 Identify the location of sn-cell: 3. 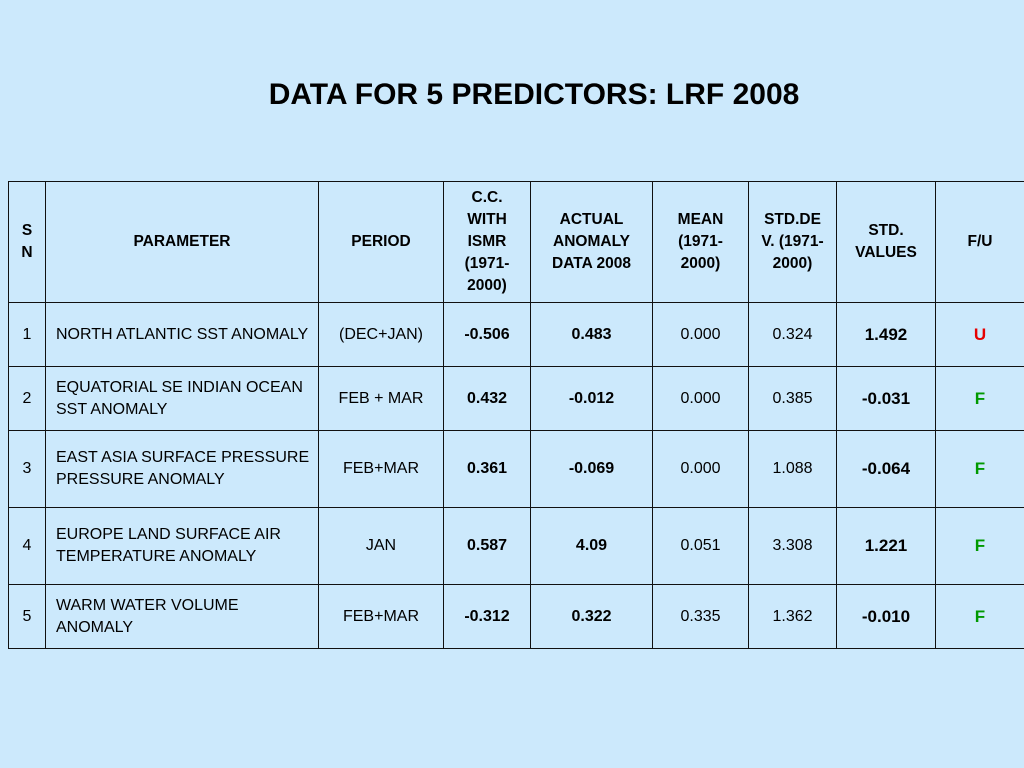
(27, 469).